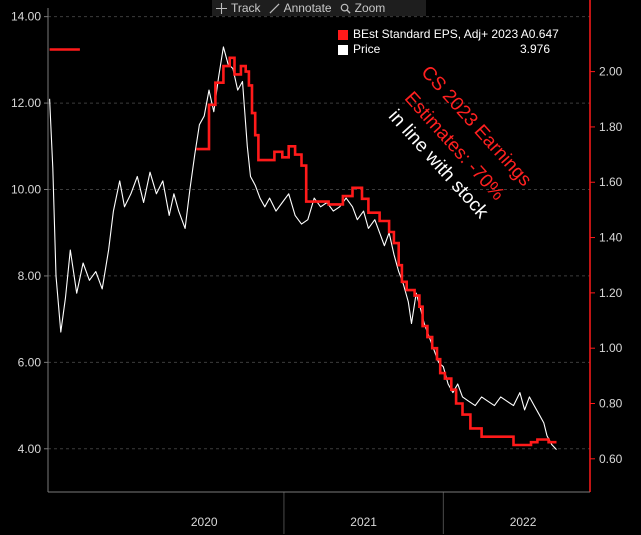 Image resolution: width=641 pixels, height=535 pixels. What do you see at coordinates (611, 403) in the screenshot?
I see `right-tick-label-6: 0.80` at bounding box center [611, 403].